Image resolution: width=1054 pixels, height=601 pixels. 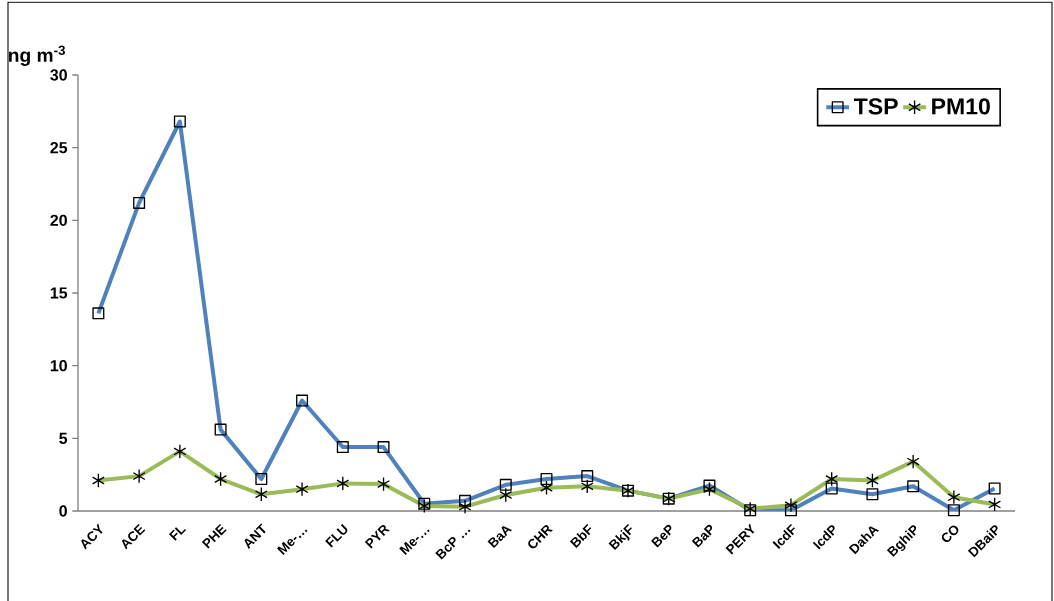 I want to click on y-tick-label: 10, so click(x=58, y=366).